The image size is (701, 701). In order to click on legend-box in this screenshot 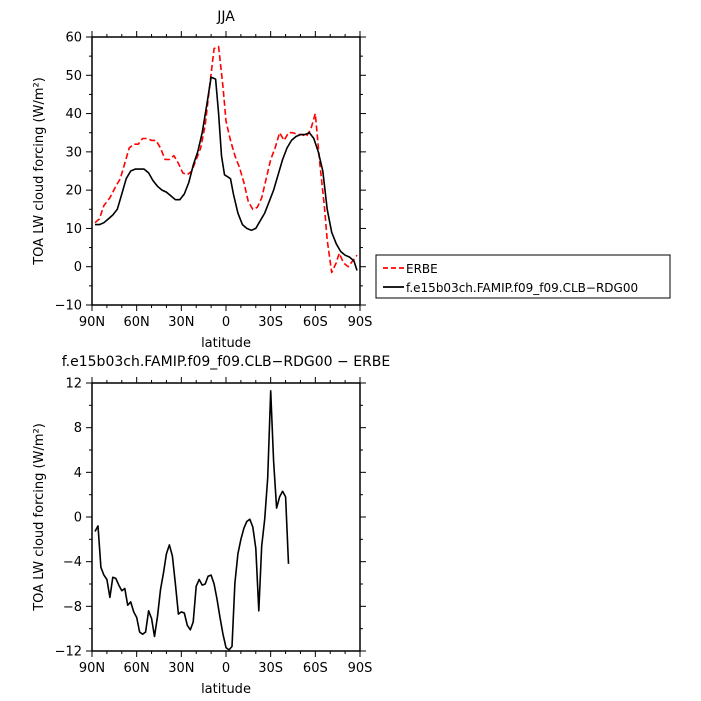, I will do `click(523, 276)`.